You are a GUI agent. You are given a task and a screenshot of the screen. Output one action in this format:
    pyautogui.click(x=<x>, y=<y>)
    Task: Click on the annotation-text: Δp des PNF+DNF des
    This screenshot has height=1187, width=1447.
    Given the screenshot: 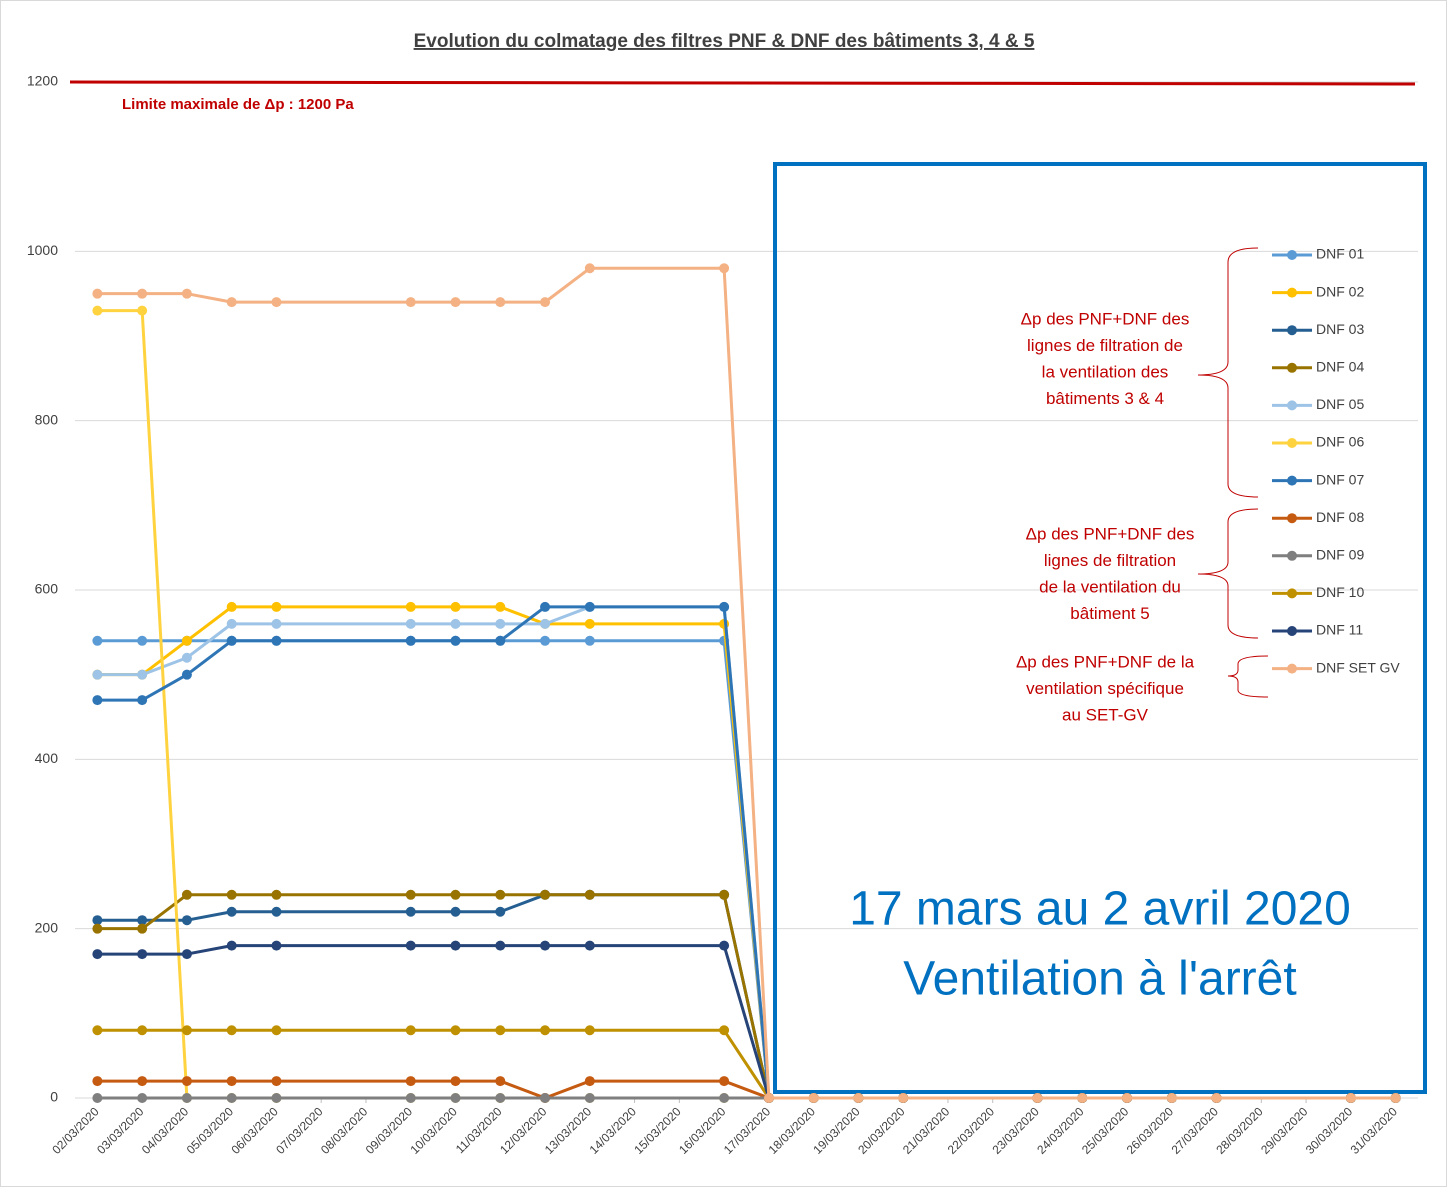 What is the action you would take?
    pyautogui.click(x=1110, y=533)
    